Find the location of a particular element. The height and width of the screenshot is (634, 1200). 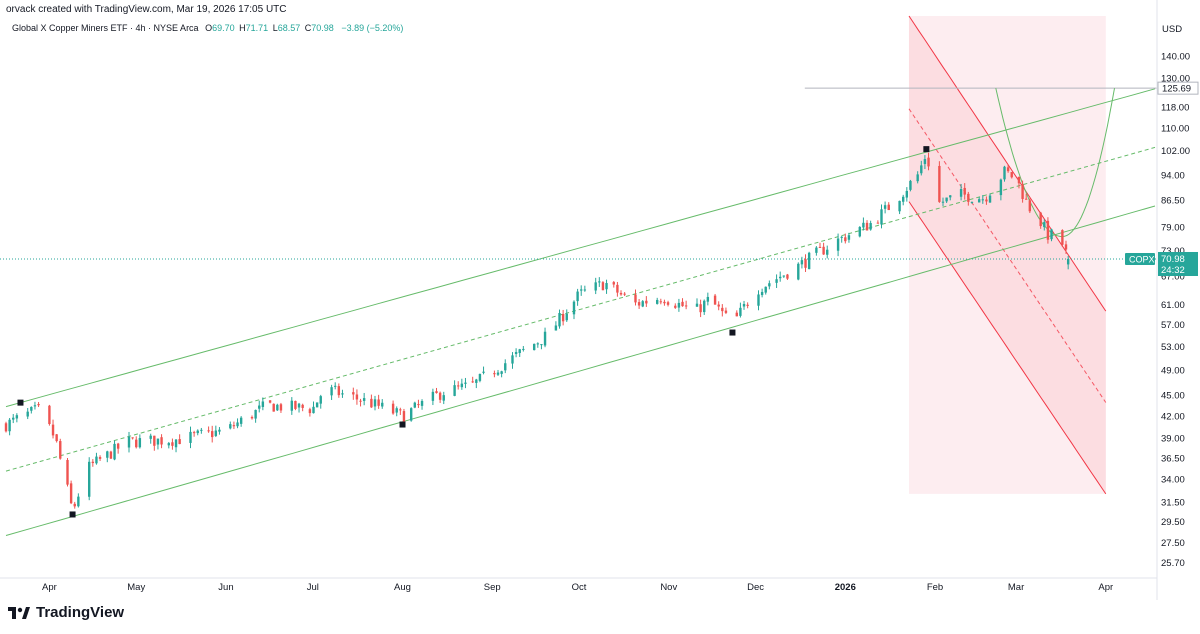

countdown-label: 24:32 is located at coordinates (1173, 270).